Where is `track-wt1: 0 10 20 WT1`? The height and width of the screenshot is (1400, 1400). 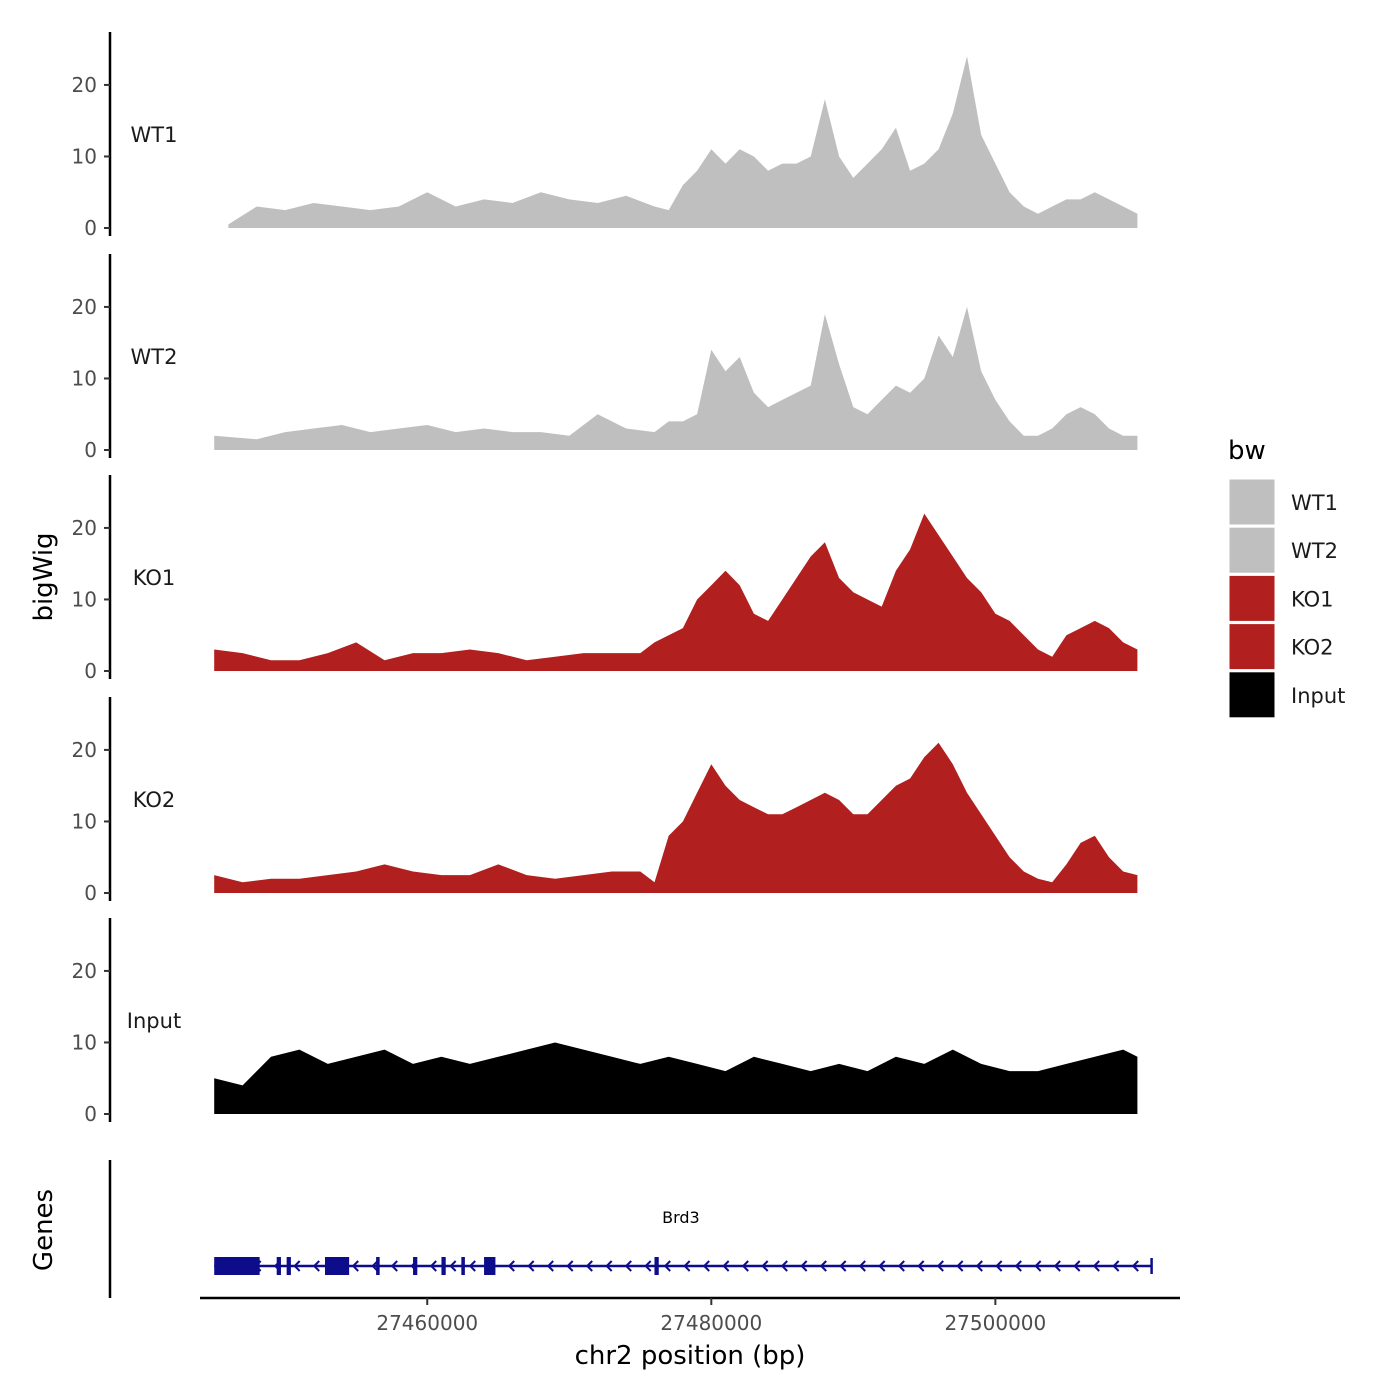 track-wt1: 0 10 20 WT1 is located at coordinates (605, 136).